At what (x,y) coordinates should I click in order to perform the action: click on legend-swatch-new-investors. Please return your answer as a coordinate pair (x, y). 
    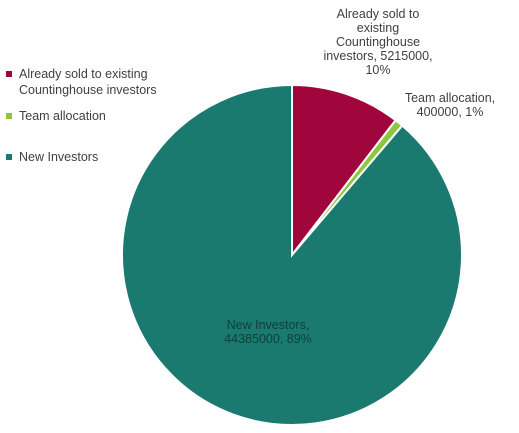
    Looking at the image, I should click on (9, 157).